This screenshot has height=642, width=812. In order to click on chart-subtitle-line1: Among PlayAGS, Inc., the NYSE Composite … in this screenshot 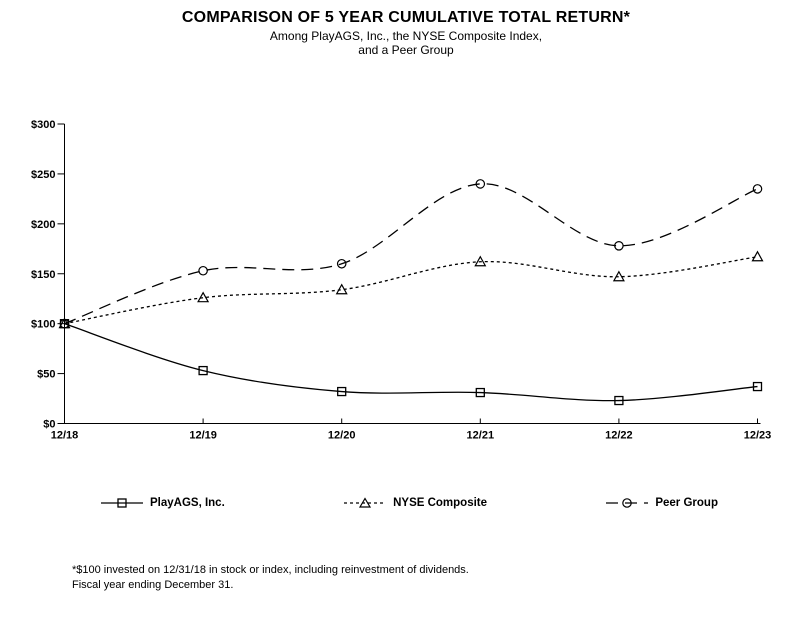, I will do `click(406, 36)`.